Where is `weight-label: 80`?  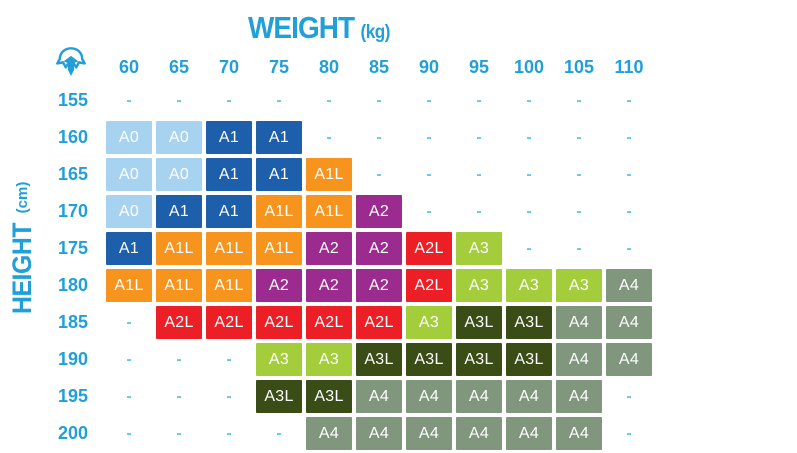 weight-label: 80 is located at coordinates (329, 66).